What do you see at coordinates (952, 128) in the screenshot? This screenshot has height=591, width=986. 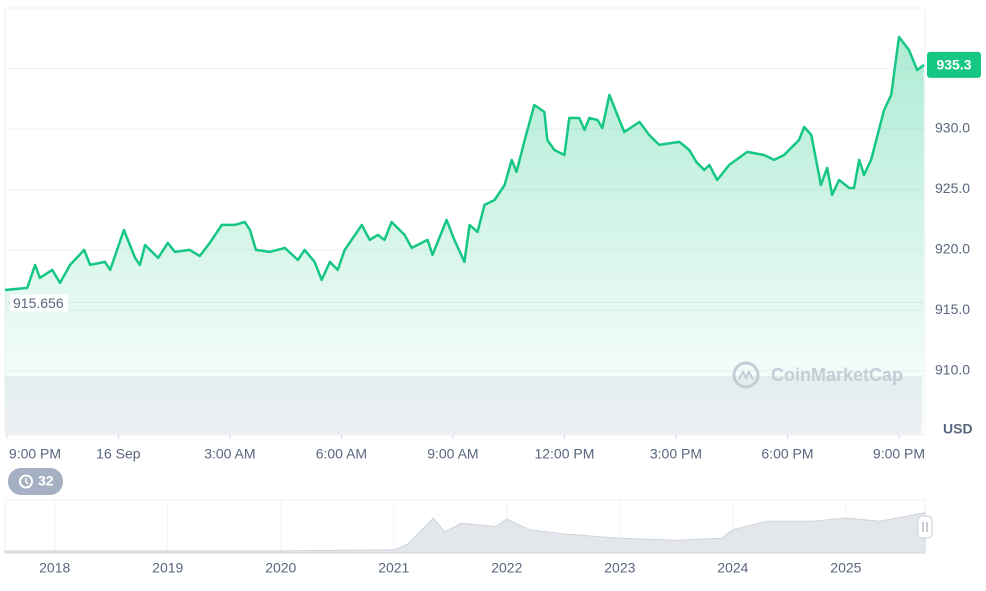 I see `y-tick-label: 930.0` at bounding box center [952, 128].